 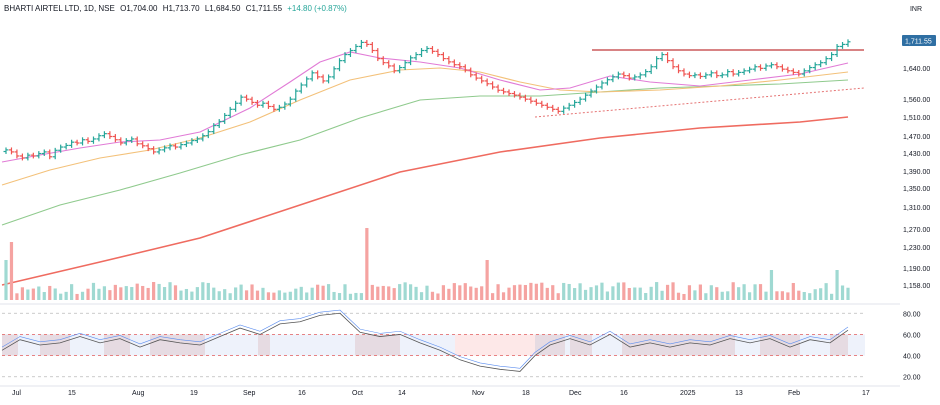 I want to click on last-price-tag: 1,711.55, so click(x=918, y=42).